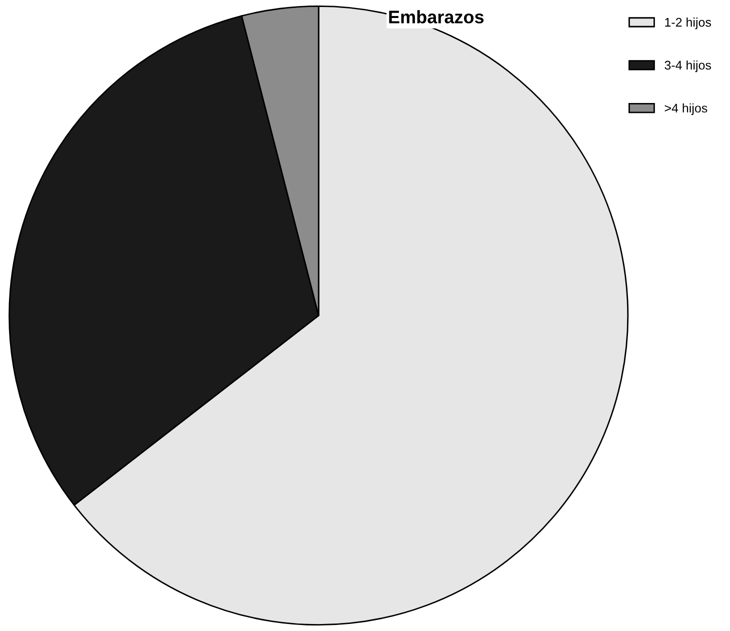  Describe the element at coordinates (436, 17) in the screenshot. I see `chart-title: Embarazos` at that location.